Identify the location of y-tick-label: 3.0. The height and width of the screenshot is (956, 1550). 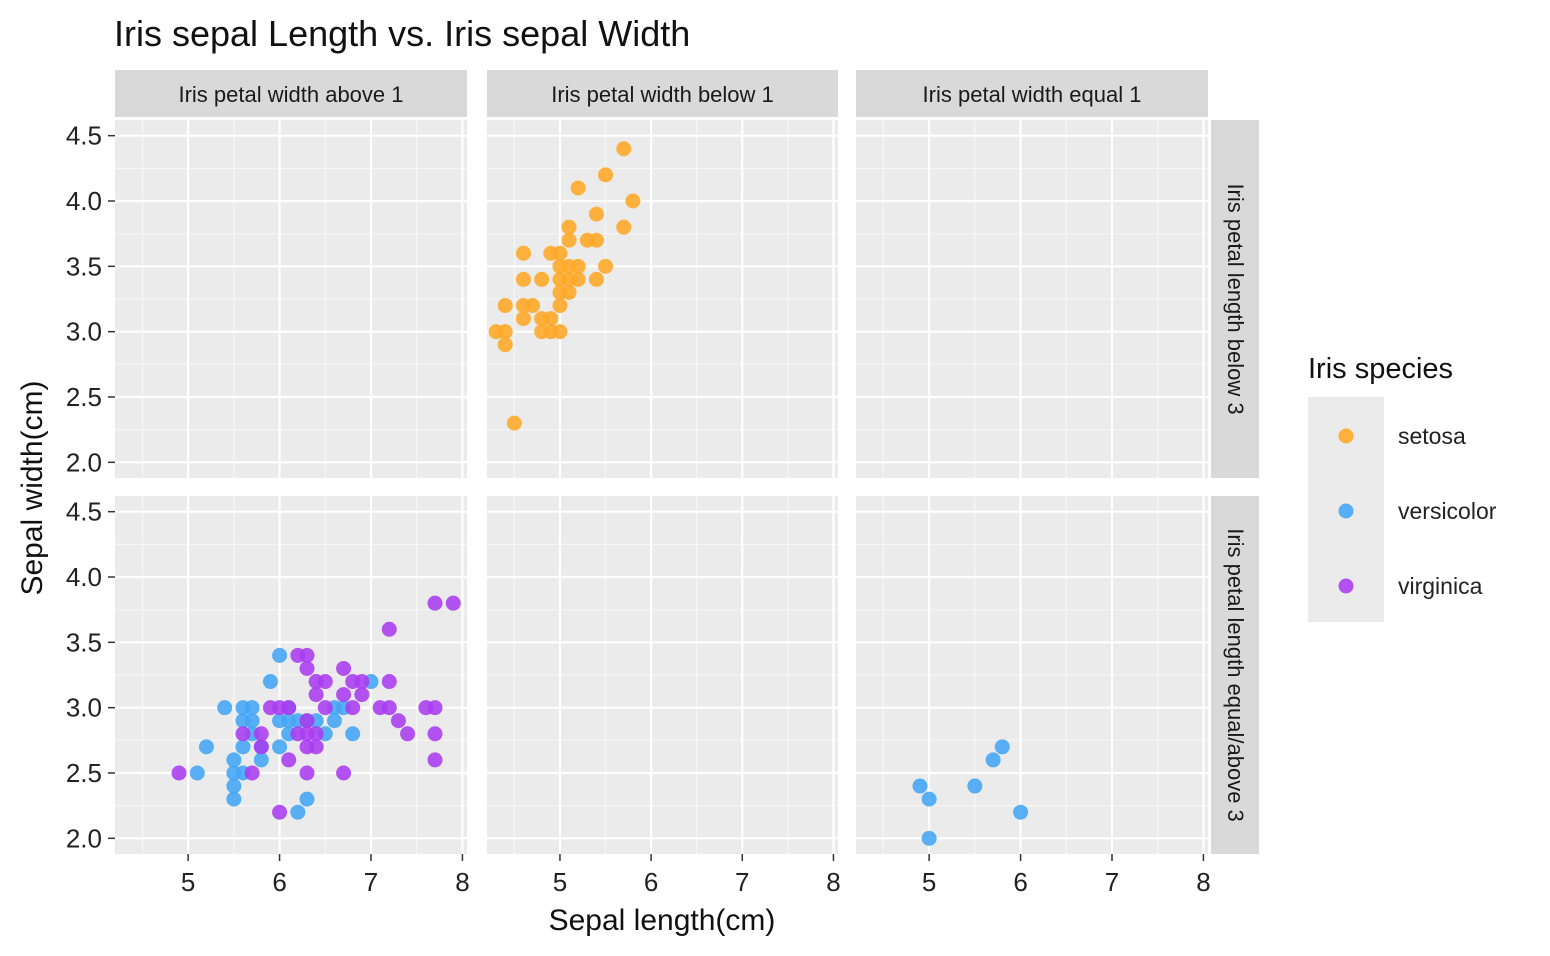
(84, 332).